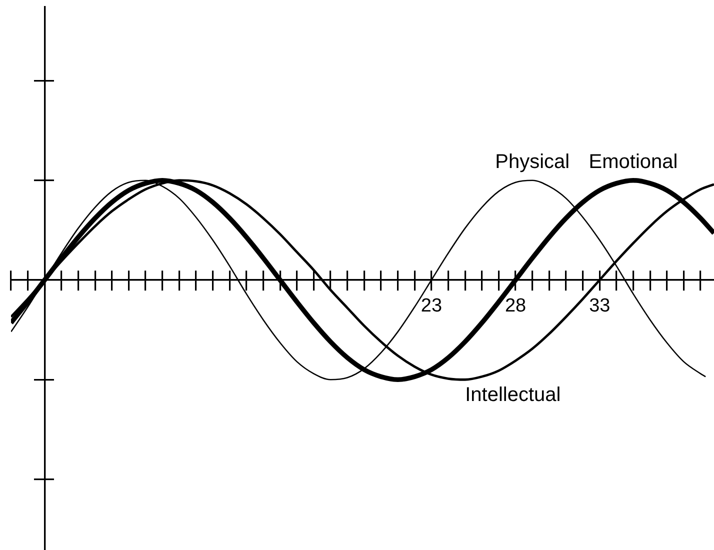 This screenshot has width=714, height=550. What do you see at coordinates (513, 395) in the screenshot?
I see `series-label: Intellectual` at bounding box center [513, 395].